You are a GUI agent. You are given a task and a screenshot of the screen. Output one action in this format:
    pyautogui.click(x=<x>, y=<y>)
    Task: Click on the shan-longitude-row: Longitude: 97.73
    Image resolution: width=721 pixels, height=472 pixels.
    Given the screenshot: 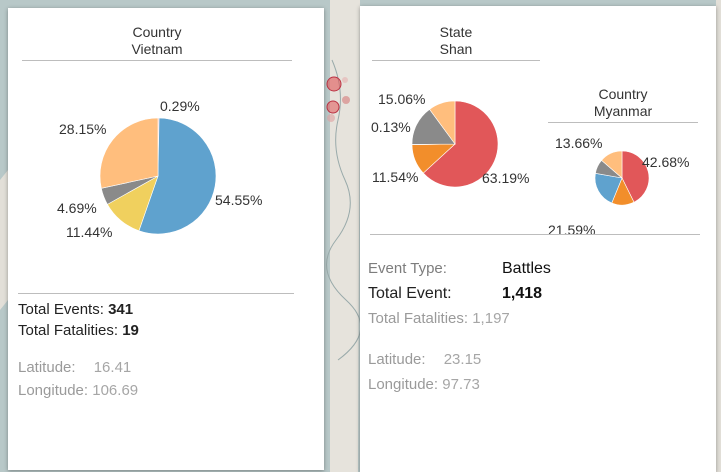 What is the action you would take?
    pyautogui.click(x=424, y=385)
    